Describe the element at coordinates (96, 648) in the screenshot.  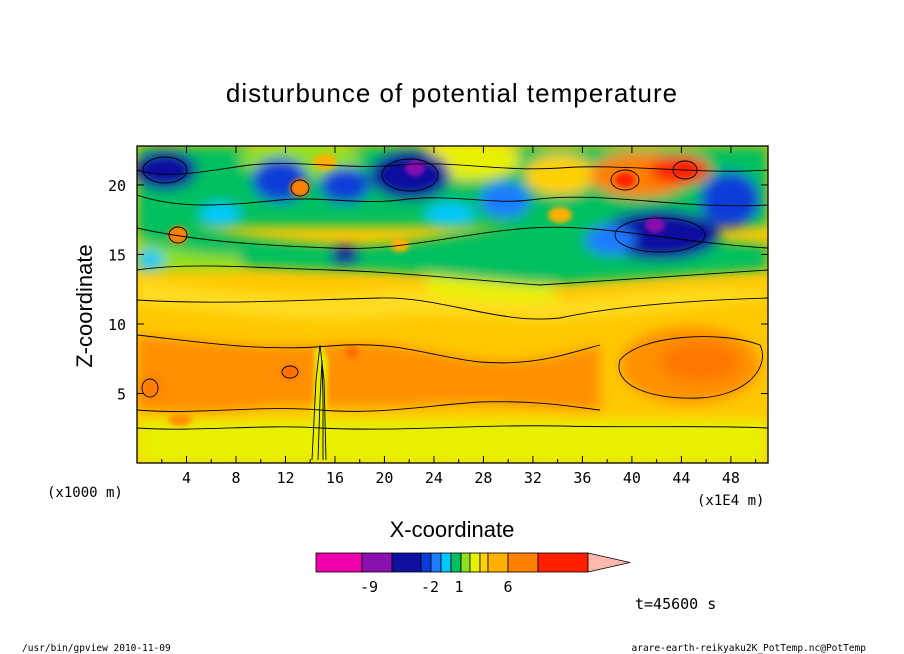
I see `footer-left: /usr/bin/gpview 2010-11-09` at that location.